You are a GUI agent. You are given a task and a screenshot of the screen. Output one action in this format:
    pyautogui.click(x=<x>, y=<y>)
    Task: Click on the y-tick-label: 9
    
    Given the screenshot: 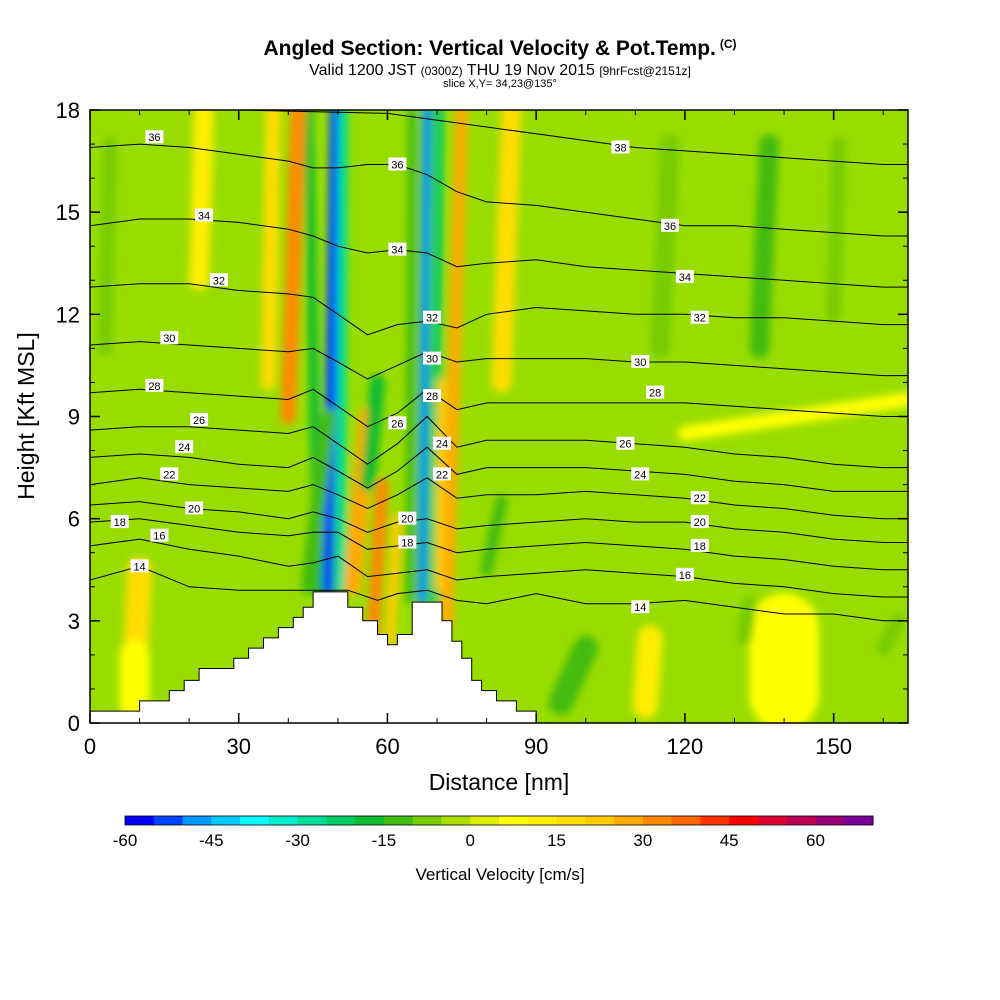 What is the action you would take?
    pyautogui.click(x=74, y=417)
    